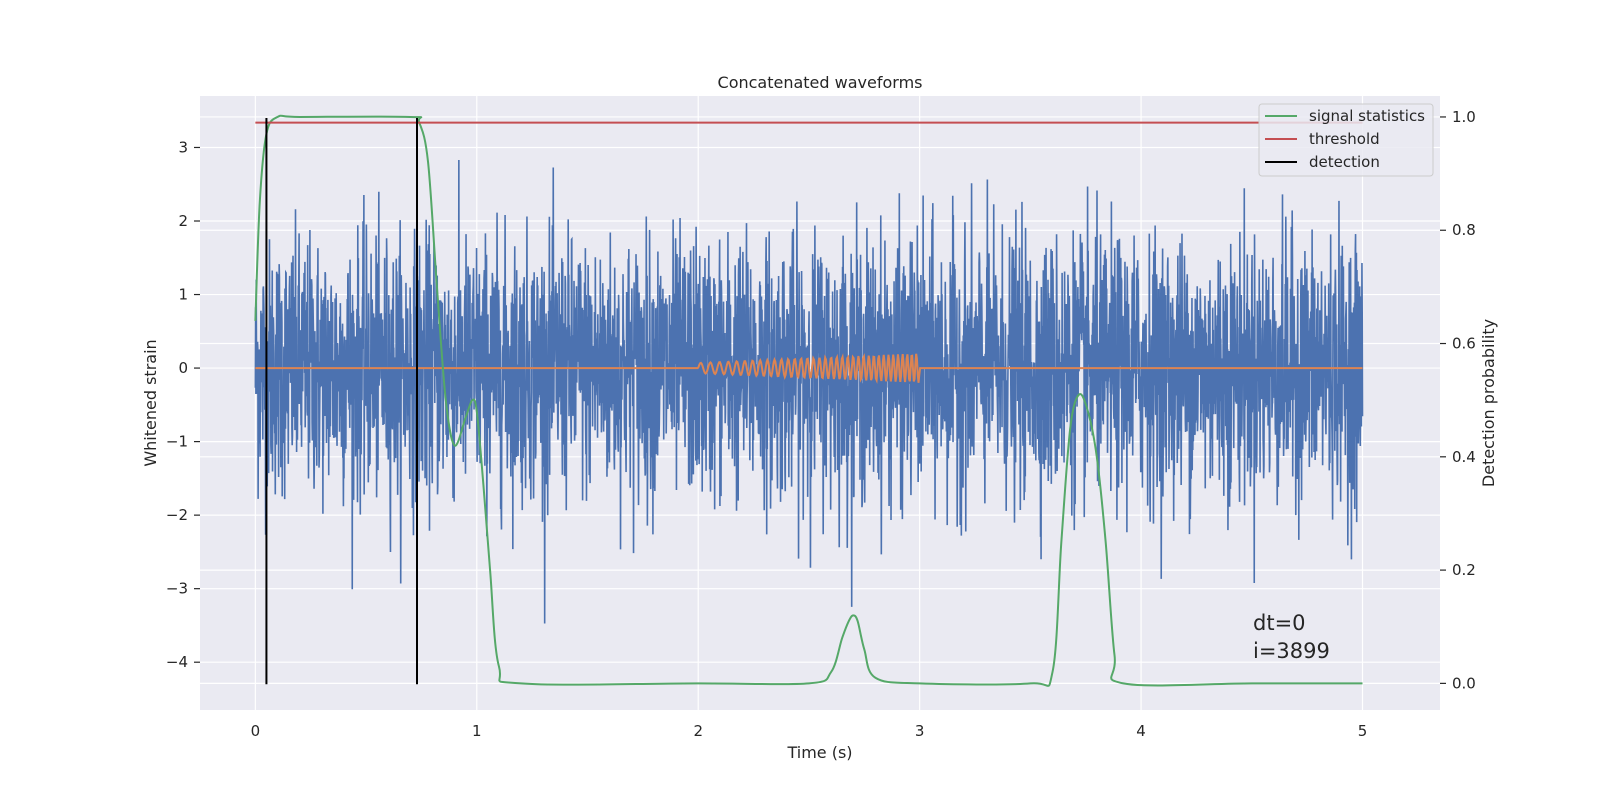 The width and height of the screenshot is (1600, 800). Describe the element at coordinates (150, 402) in the screenshot. I see `y-axis-label: Whitened strain` at that location.